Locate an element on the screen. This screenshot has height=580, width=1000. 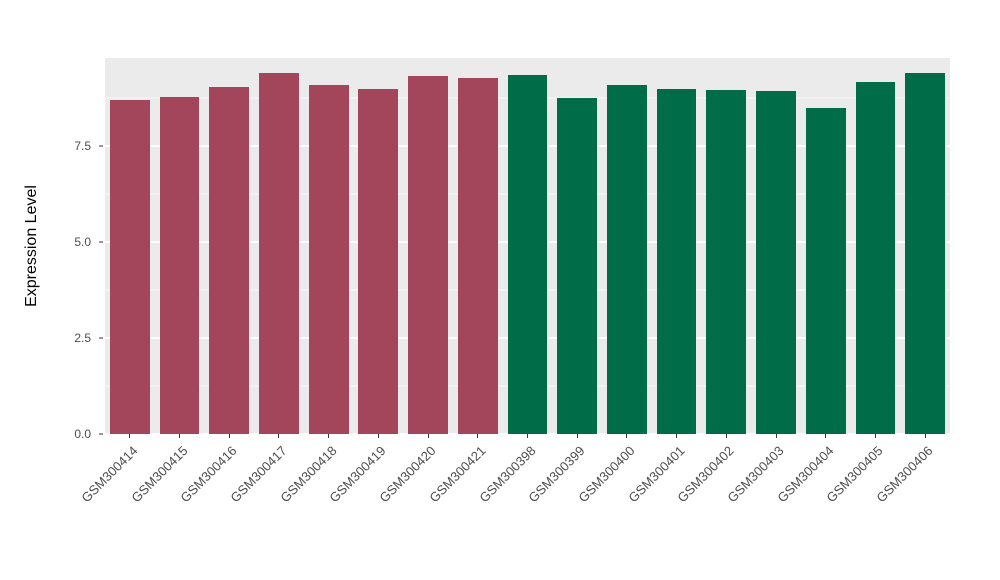
bar-GSM300420 is located at coordinates (428, 255).